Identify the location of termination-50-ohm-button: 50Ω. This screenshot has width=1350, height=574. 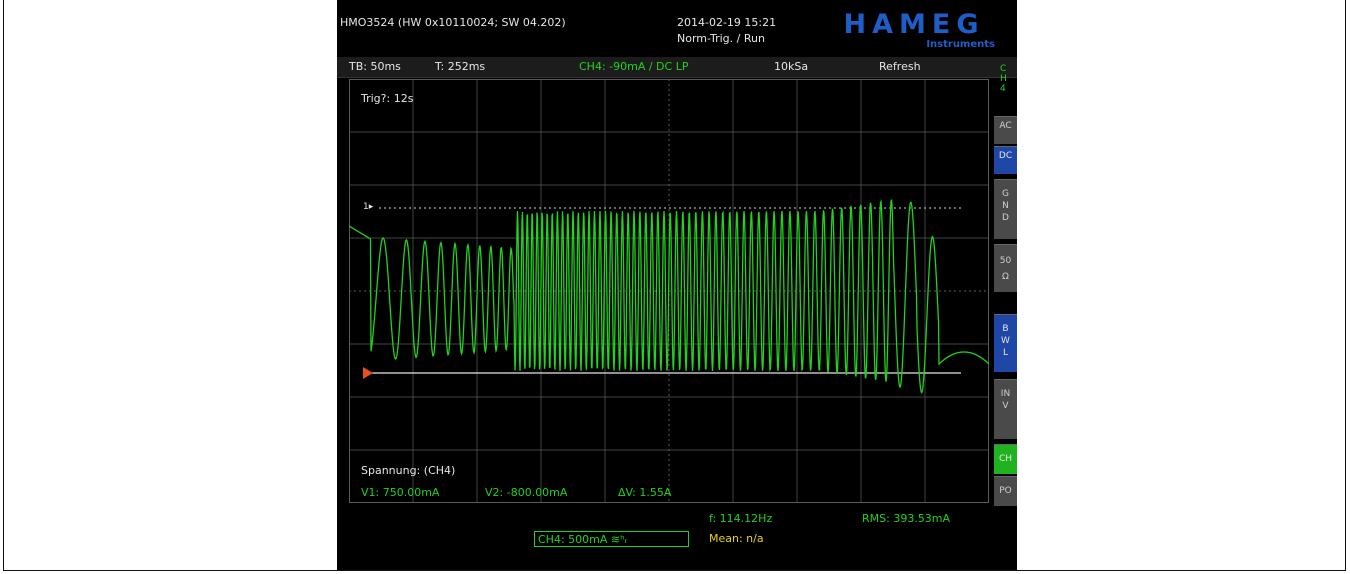
(1005, 268).